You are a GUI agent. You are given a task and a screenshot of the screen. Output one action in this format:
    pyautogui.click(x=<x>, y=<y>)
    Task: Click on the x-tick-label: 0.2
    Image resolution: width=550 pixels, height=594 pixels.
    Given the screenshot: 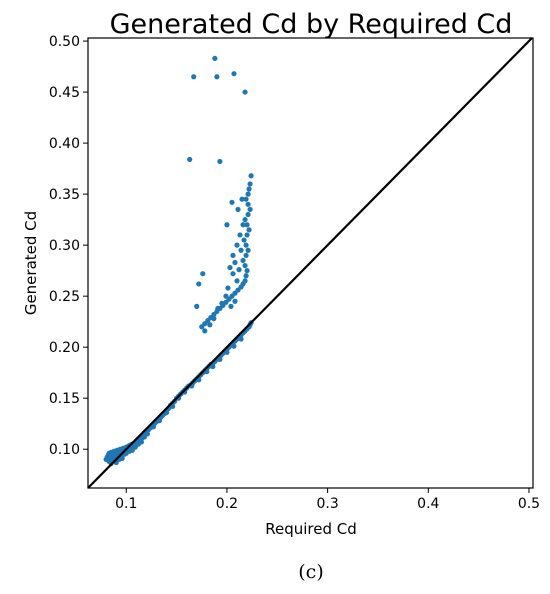 What is the action you would take?
    pyautogui.click(x=227, y=504)
    